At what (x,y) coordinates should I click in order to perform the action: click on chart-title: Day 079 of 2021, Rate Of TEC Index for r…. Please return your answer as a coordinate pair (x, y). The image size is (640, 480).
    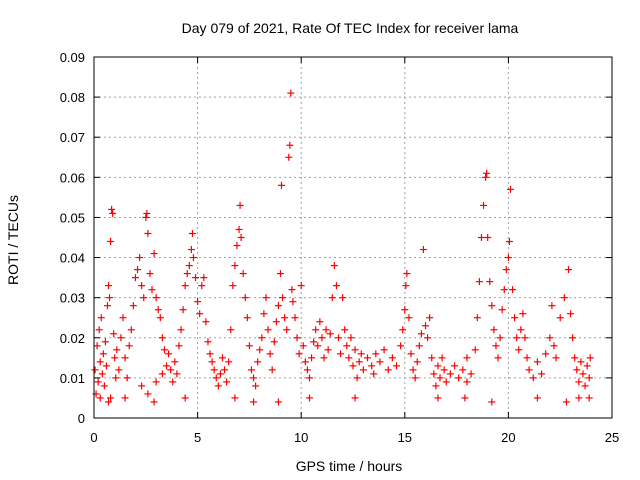
    Looking at the image, I should click on (350, 28).